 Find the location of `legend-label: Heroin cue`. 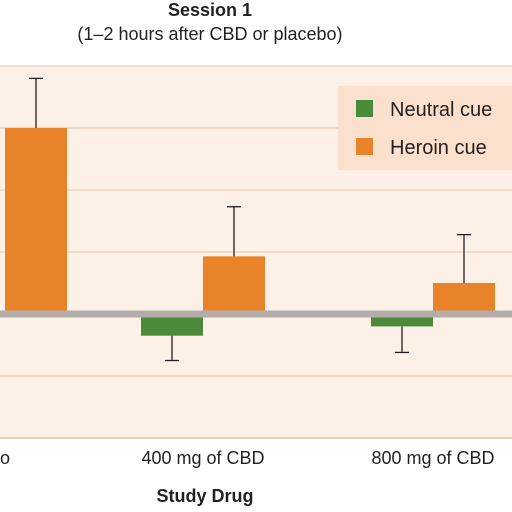

legend-label: Heroin cue is located at coordinates (438, 148).